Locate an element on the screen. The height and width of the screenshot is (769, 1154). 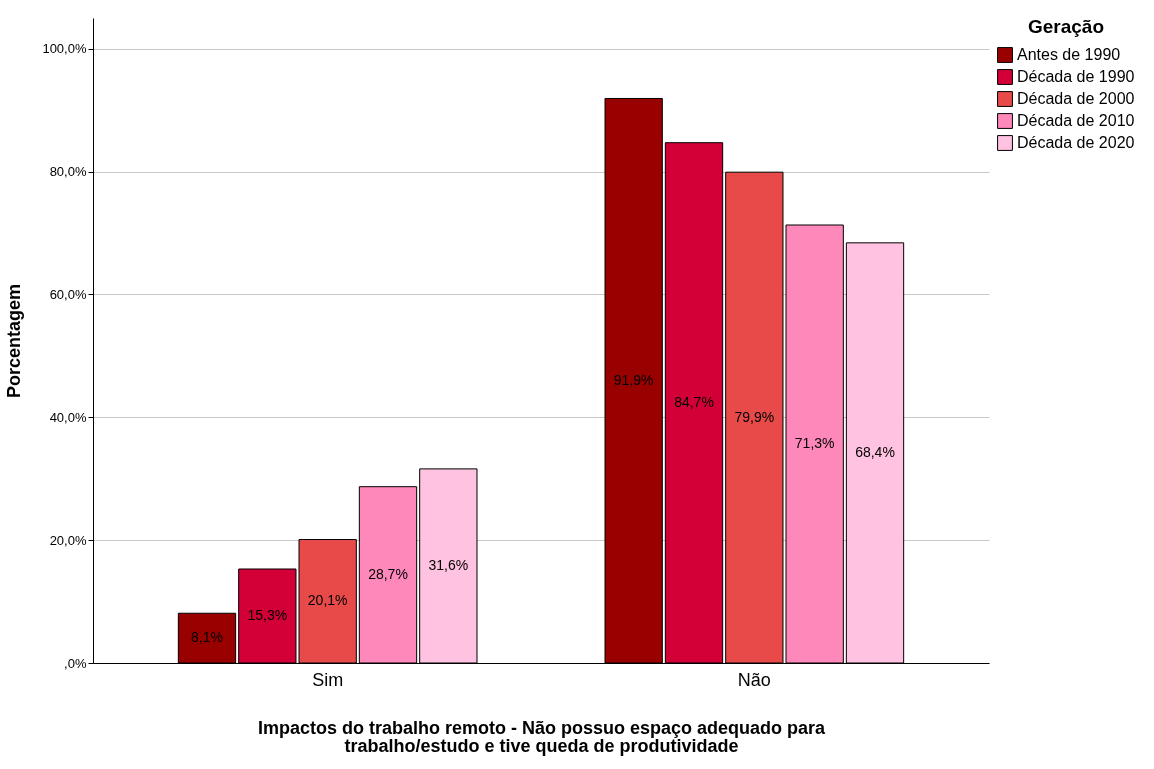
y-tick-label: 60,0% is located at coordinates (68, 294).